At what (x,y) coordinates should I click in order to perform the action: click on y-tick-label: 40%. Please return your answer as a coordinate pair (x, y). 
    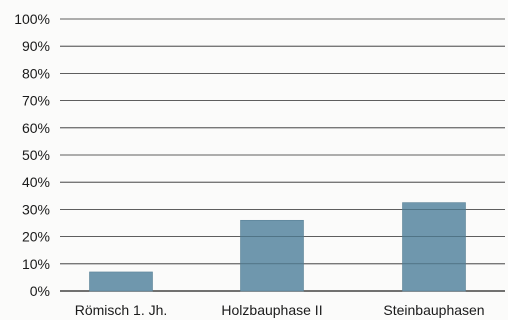
    Looking at the image, I should click on (36, 182).